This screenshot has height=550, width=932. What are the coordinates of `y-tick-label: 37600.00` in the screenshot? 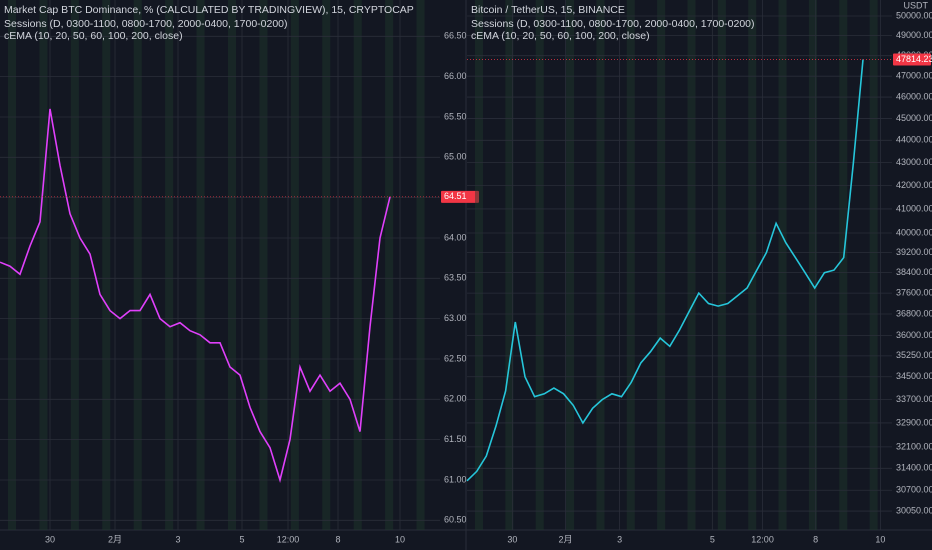 It's located at (914, 292).